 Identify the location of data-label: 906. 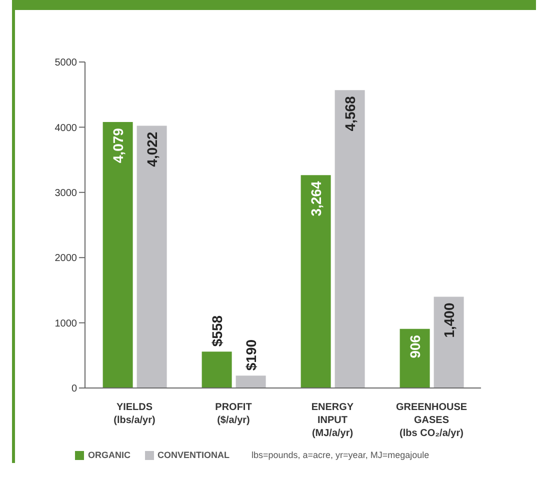
(414, 346).